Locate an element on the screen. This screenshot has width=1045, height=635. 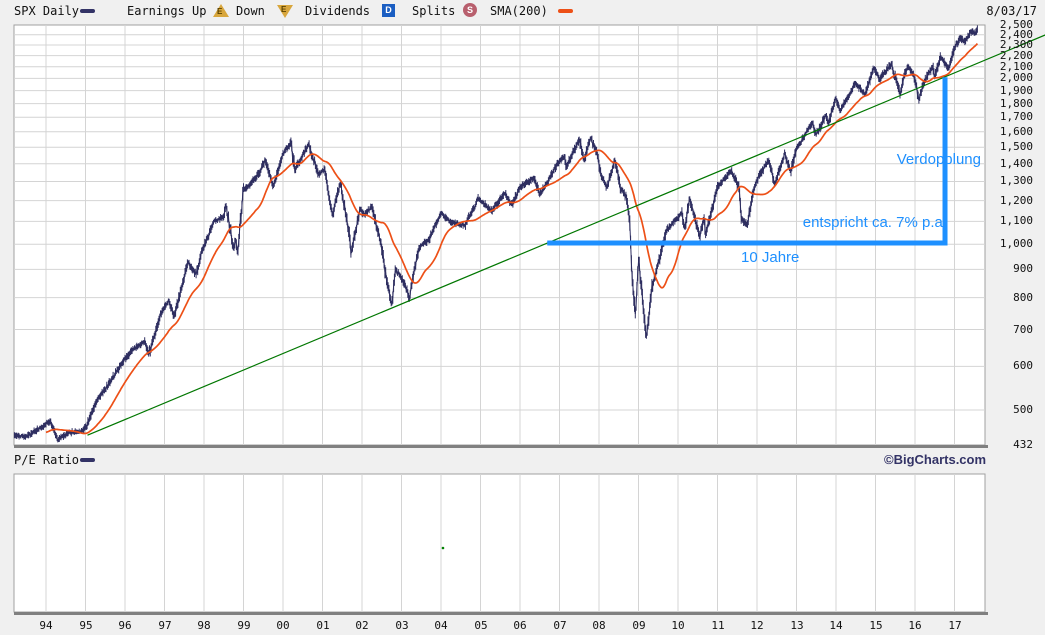
earnings-down-icon: E is located at coordinates (285, 11).